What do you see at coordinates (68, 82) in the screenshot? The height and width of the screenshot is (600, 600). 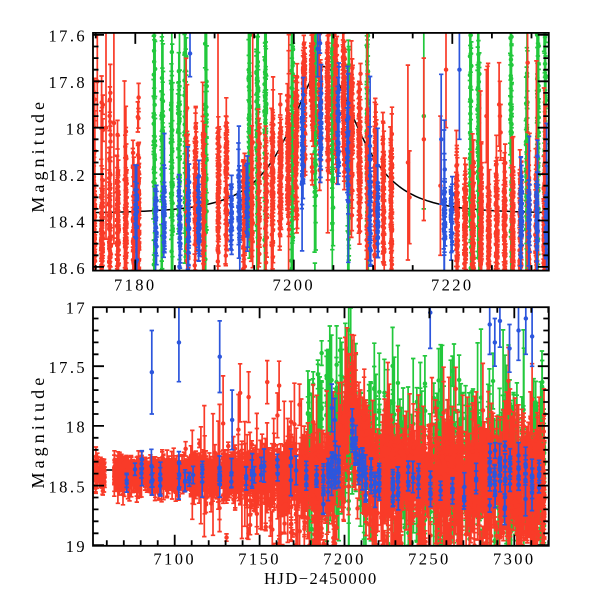 I see `svg-text: 17.8` at bounding box center [68, 82].